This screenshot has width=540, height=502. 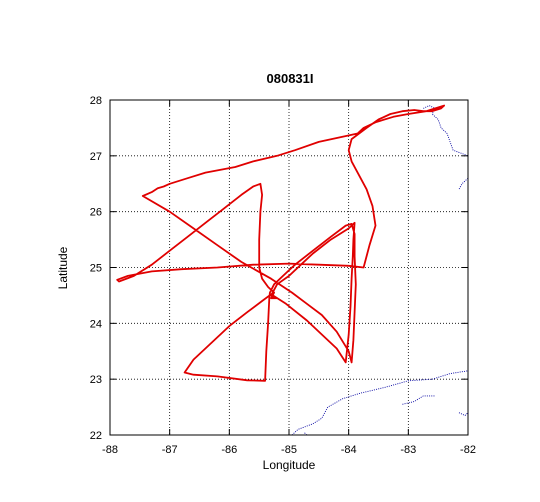 What do you see at coordinates (96, 157) in the screenshot?
I see `y-tick-label: 27` at bounding box center [96, 157].